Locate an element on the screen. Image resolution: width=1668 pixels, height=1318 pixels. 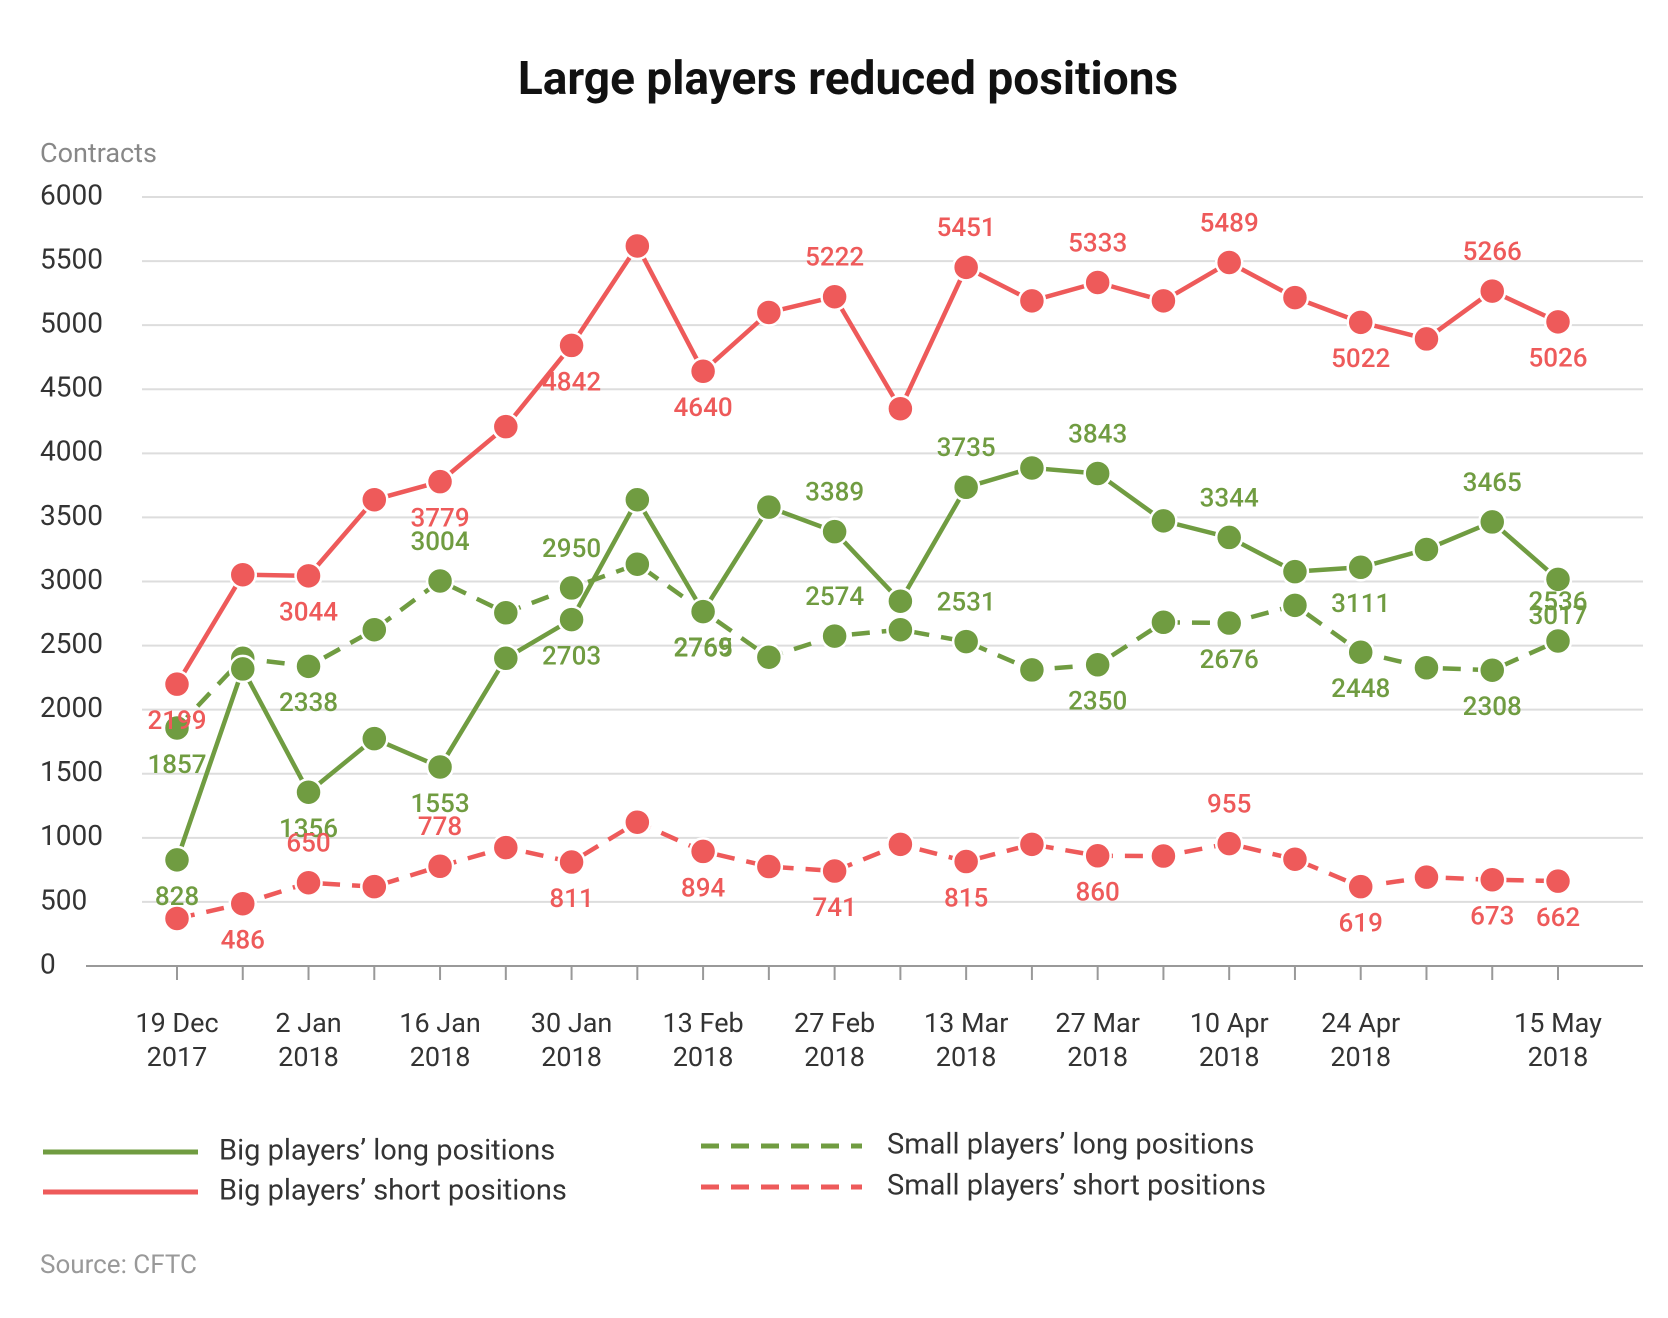
y-tick-label: 1000 is located at coordinates (71, 835).